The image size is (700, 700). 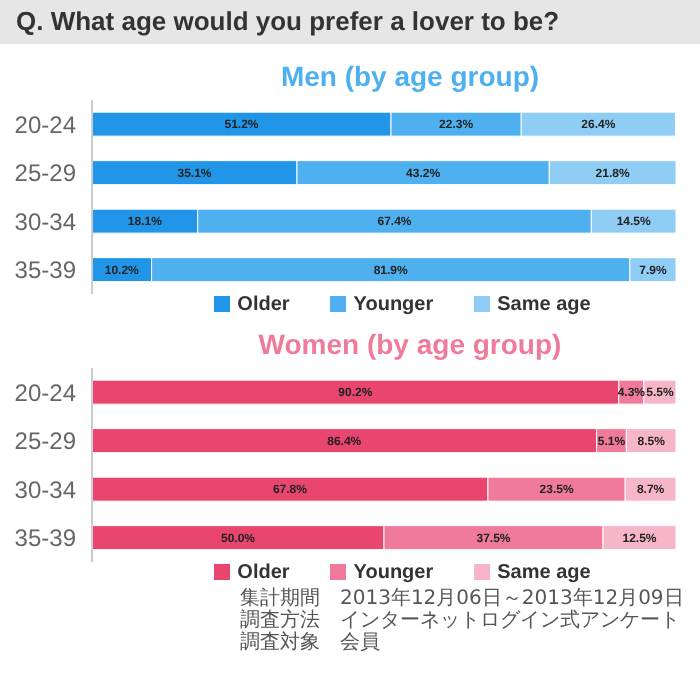 What do you see at coordinates (410, 77) in the screenshot?
I see `chart-subtitle: Men (by age group)` at bounding box center [410, 77].